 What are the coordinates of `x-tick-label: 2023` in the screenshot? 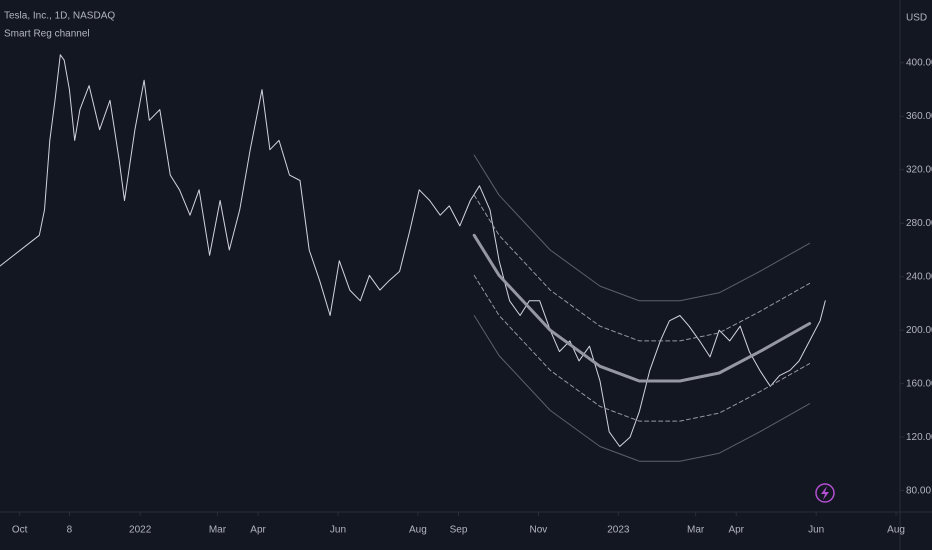 It's located at (618, 530).